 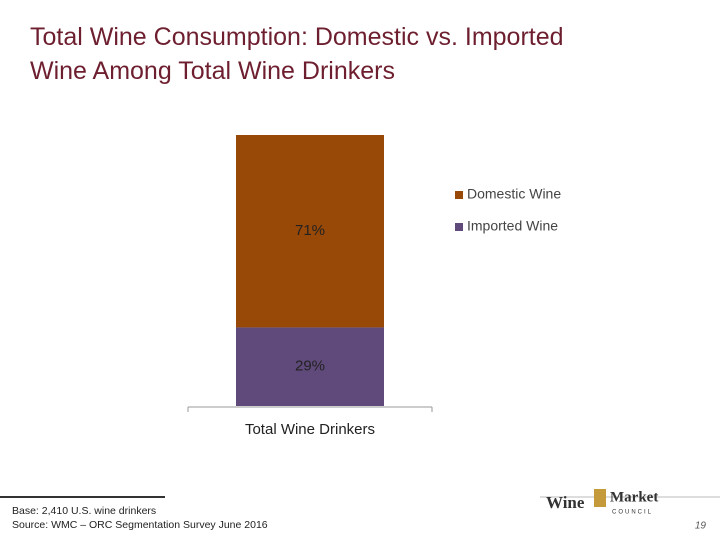 What do you see at coordinates (634, 497) in the screenshot?
I see `logo-market: Market` at bounding box center [634, 497].